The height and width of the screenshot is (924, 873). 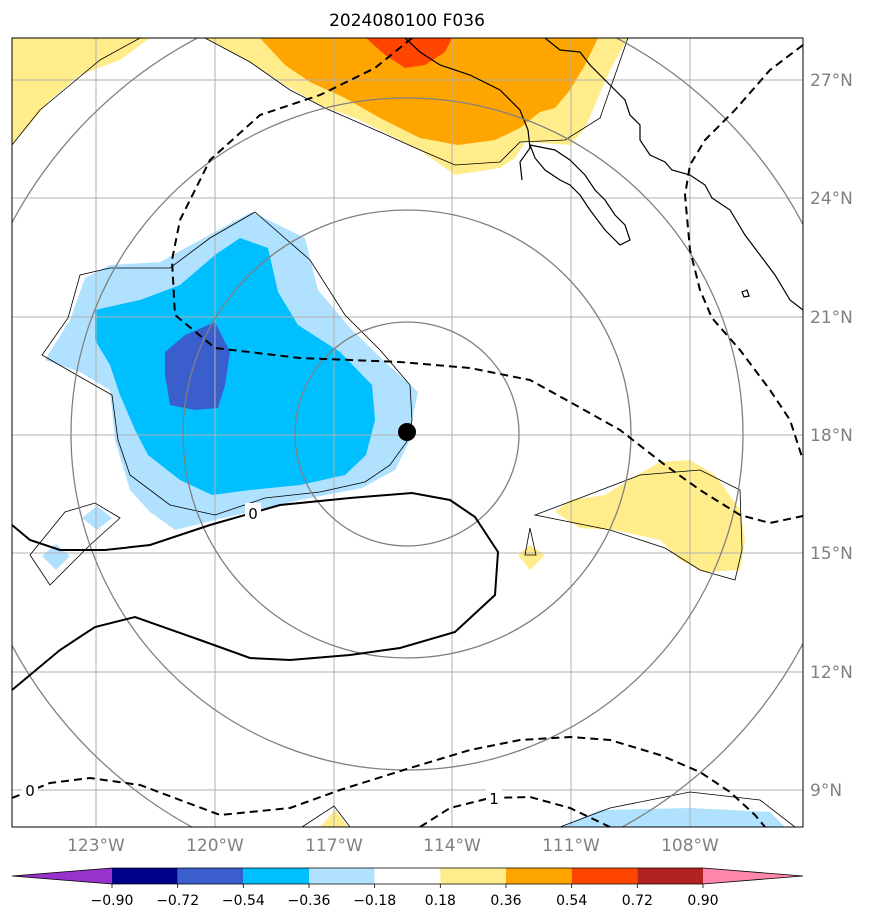 What do you see at coordinates (440, 901) in the screenshot?
I see `colorbar-tick-label: 0.18` at bounding box center [440, 901].